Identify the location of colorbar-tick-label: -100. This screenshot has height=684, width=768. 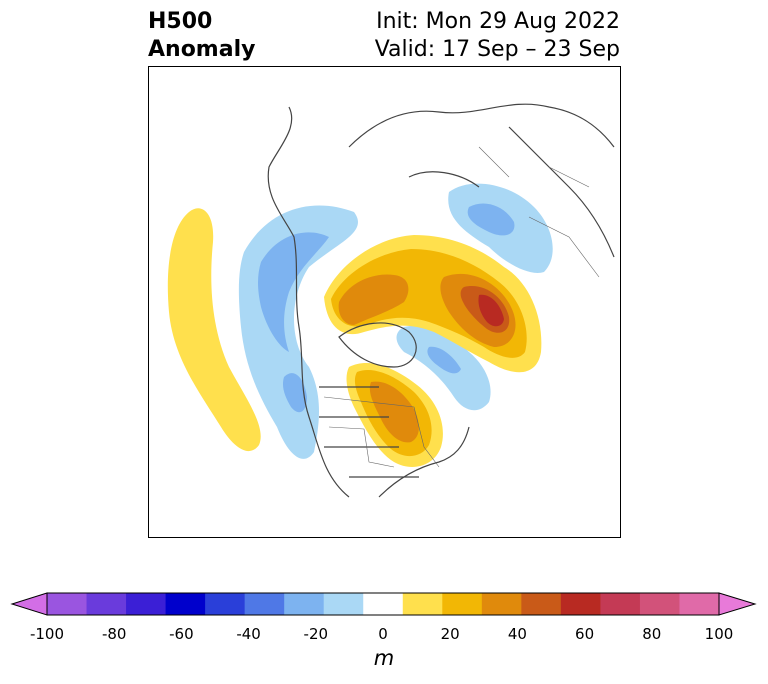
(47, 634).